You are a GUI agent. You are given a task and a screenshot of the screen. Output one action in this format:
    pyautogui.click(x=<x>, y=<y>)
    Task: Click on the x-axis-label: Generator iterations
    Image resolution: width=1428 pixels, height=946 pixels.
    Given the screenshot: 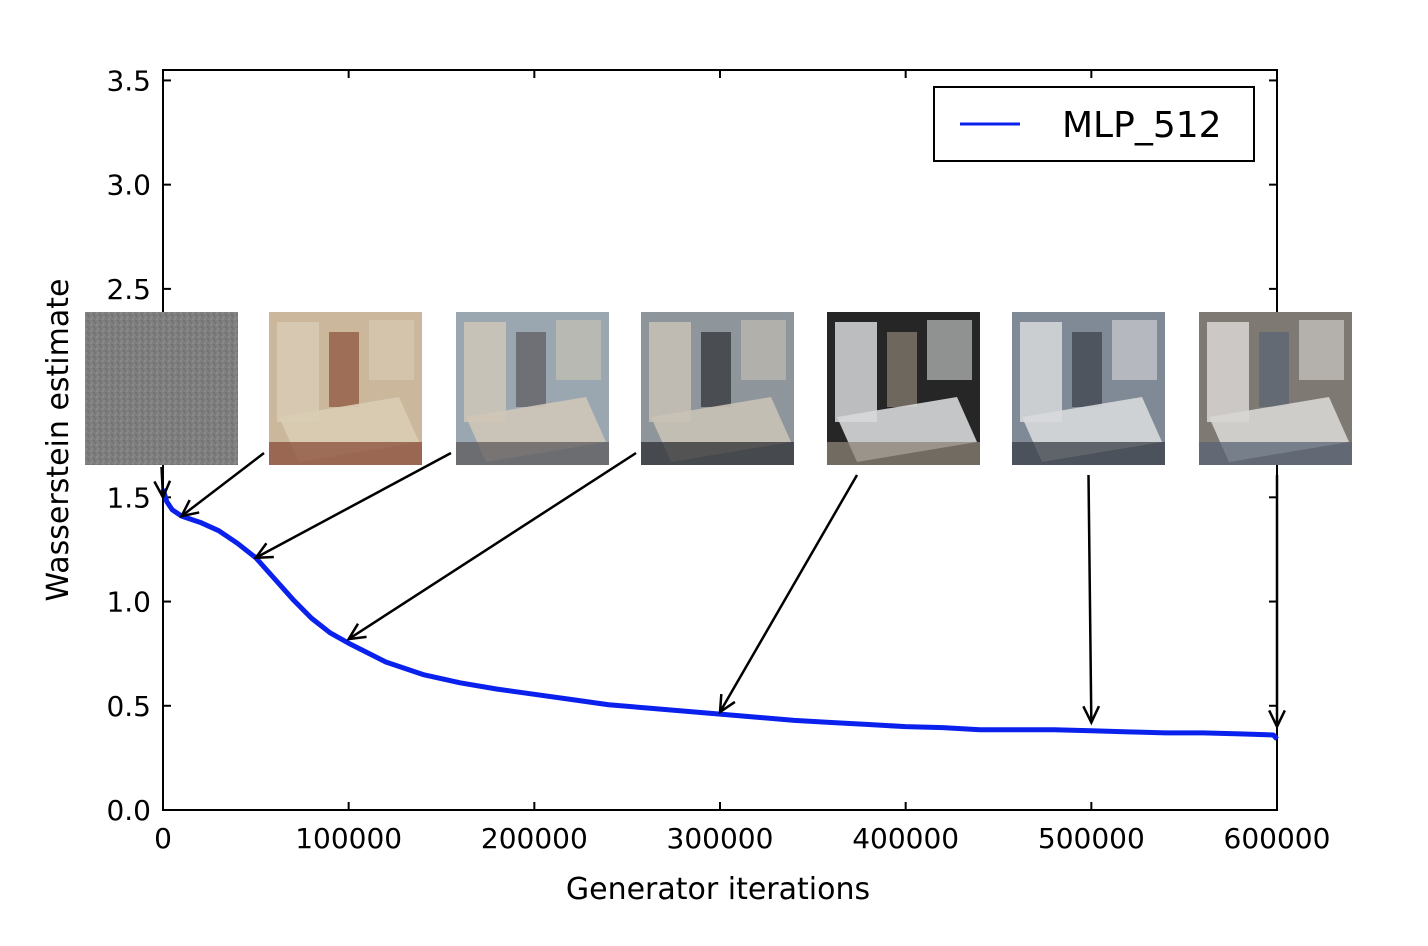 What is the action you would take?
    pyautogui.click(x=718, y=889)
    